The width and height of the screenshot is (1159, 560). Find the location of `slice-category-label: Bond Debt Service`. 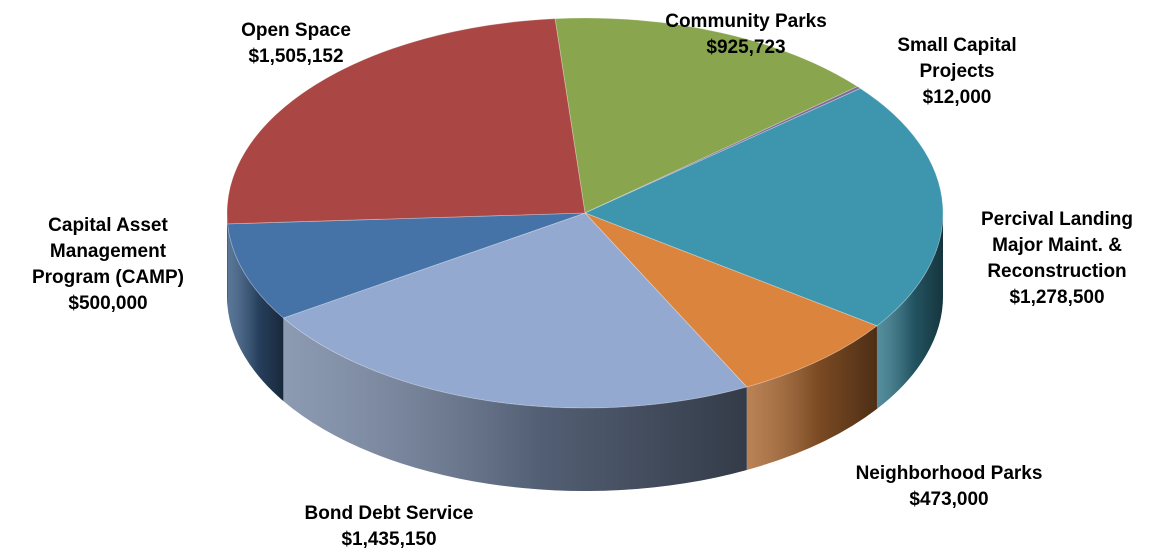

slice-category-label: Bond Debt Service is located at coordinates (389, 513).